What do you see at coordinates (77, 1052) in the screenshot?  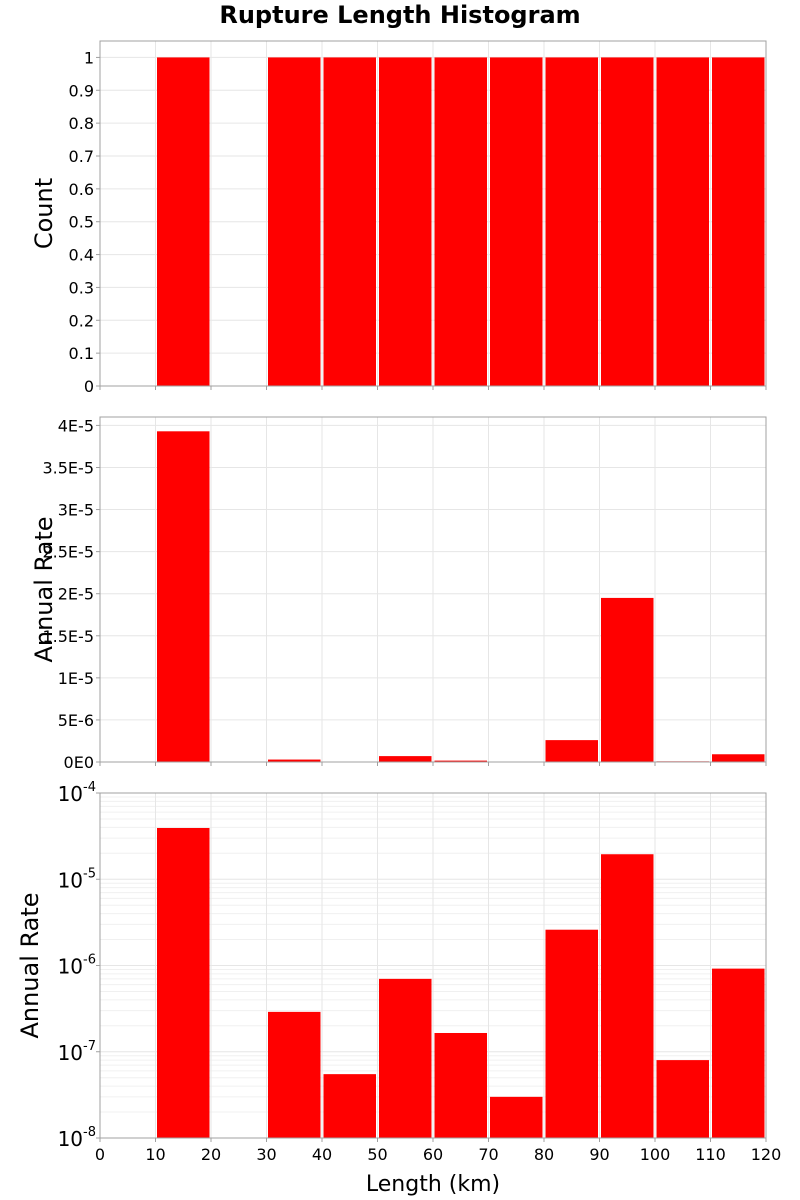 I see `y-tick-label: 10⁻⁷` at bounding box center [77, 1052].